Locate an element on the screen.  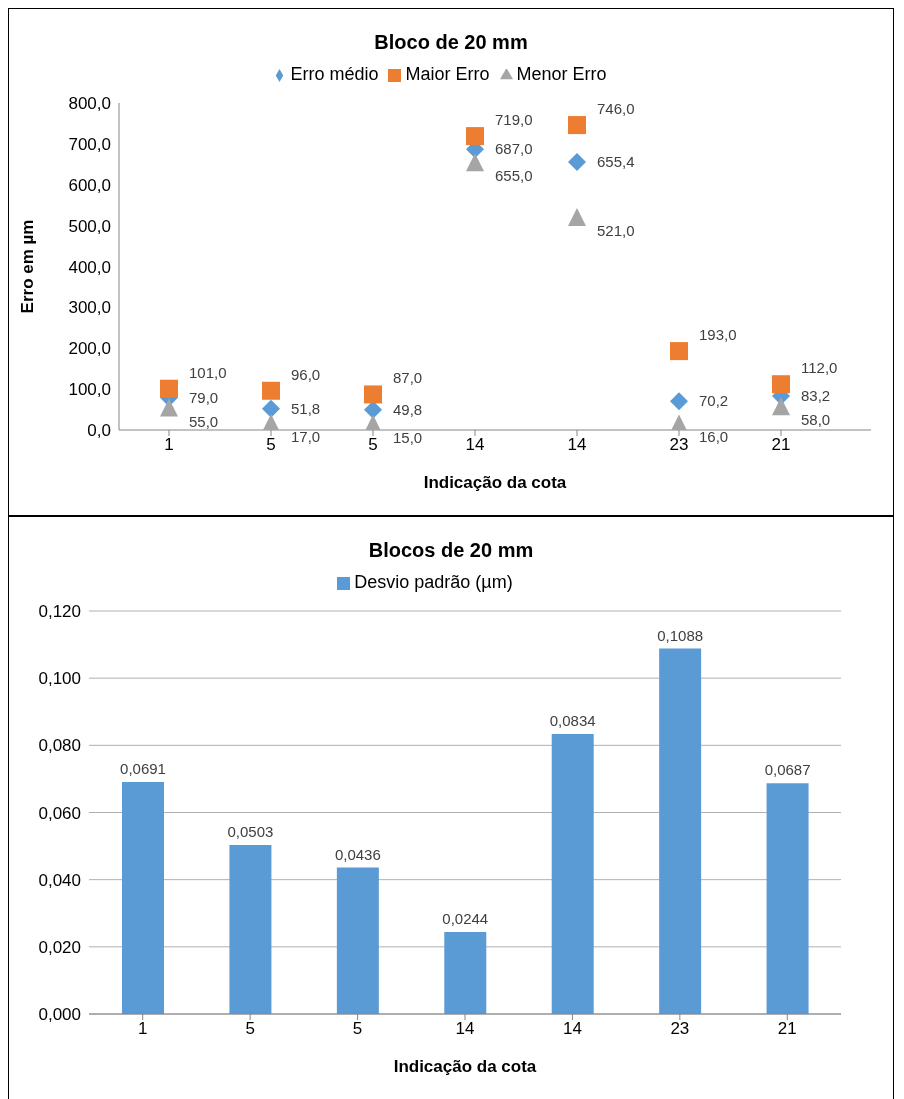
data-label: 687,0 is located at coordinates (514, 149).